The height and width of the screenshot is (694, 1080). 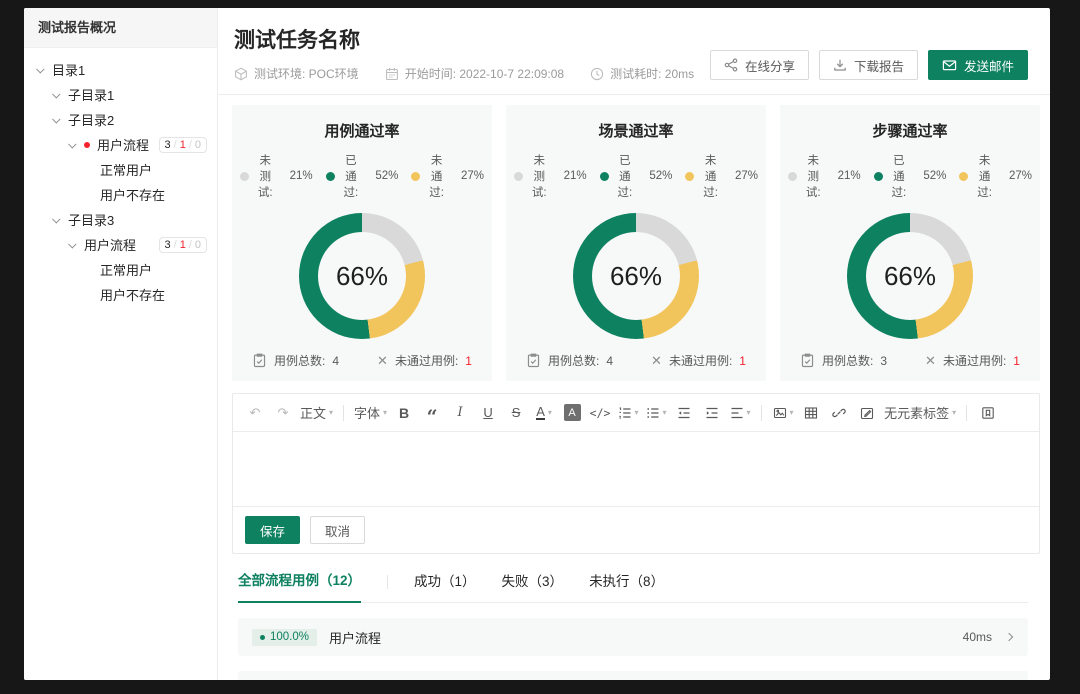 What do you see at coordinates (910, 176) in the screenshot?
I see `legend: 未测试: 21% 已通过: 52% 未通过: 27%` at bounding box center [910, 176].